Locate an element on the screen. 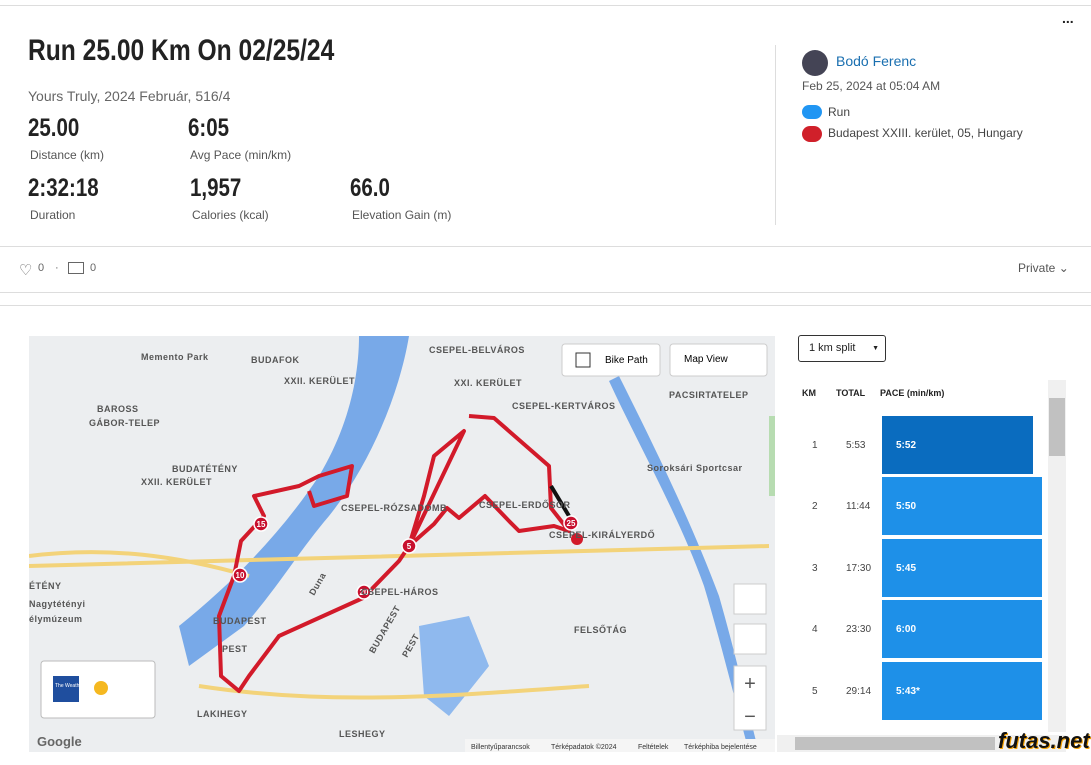  bike-path-toggle is located at coordinates (611, 360).